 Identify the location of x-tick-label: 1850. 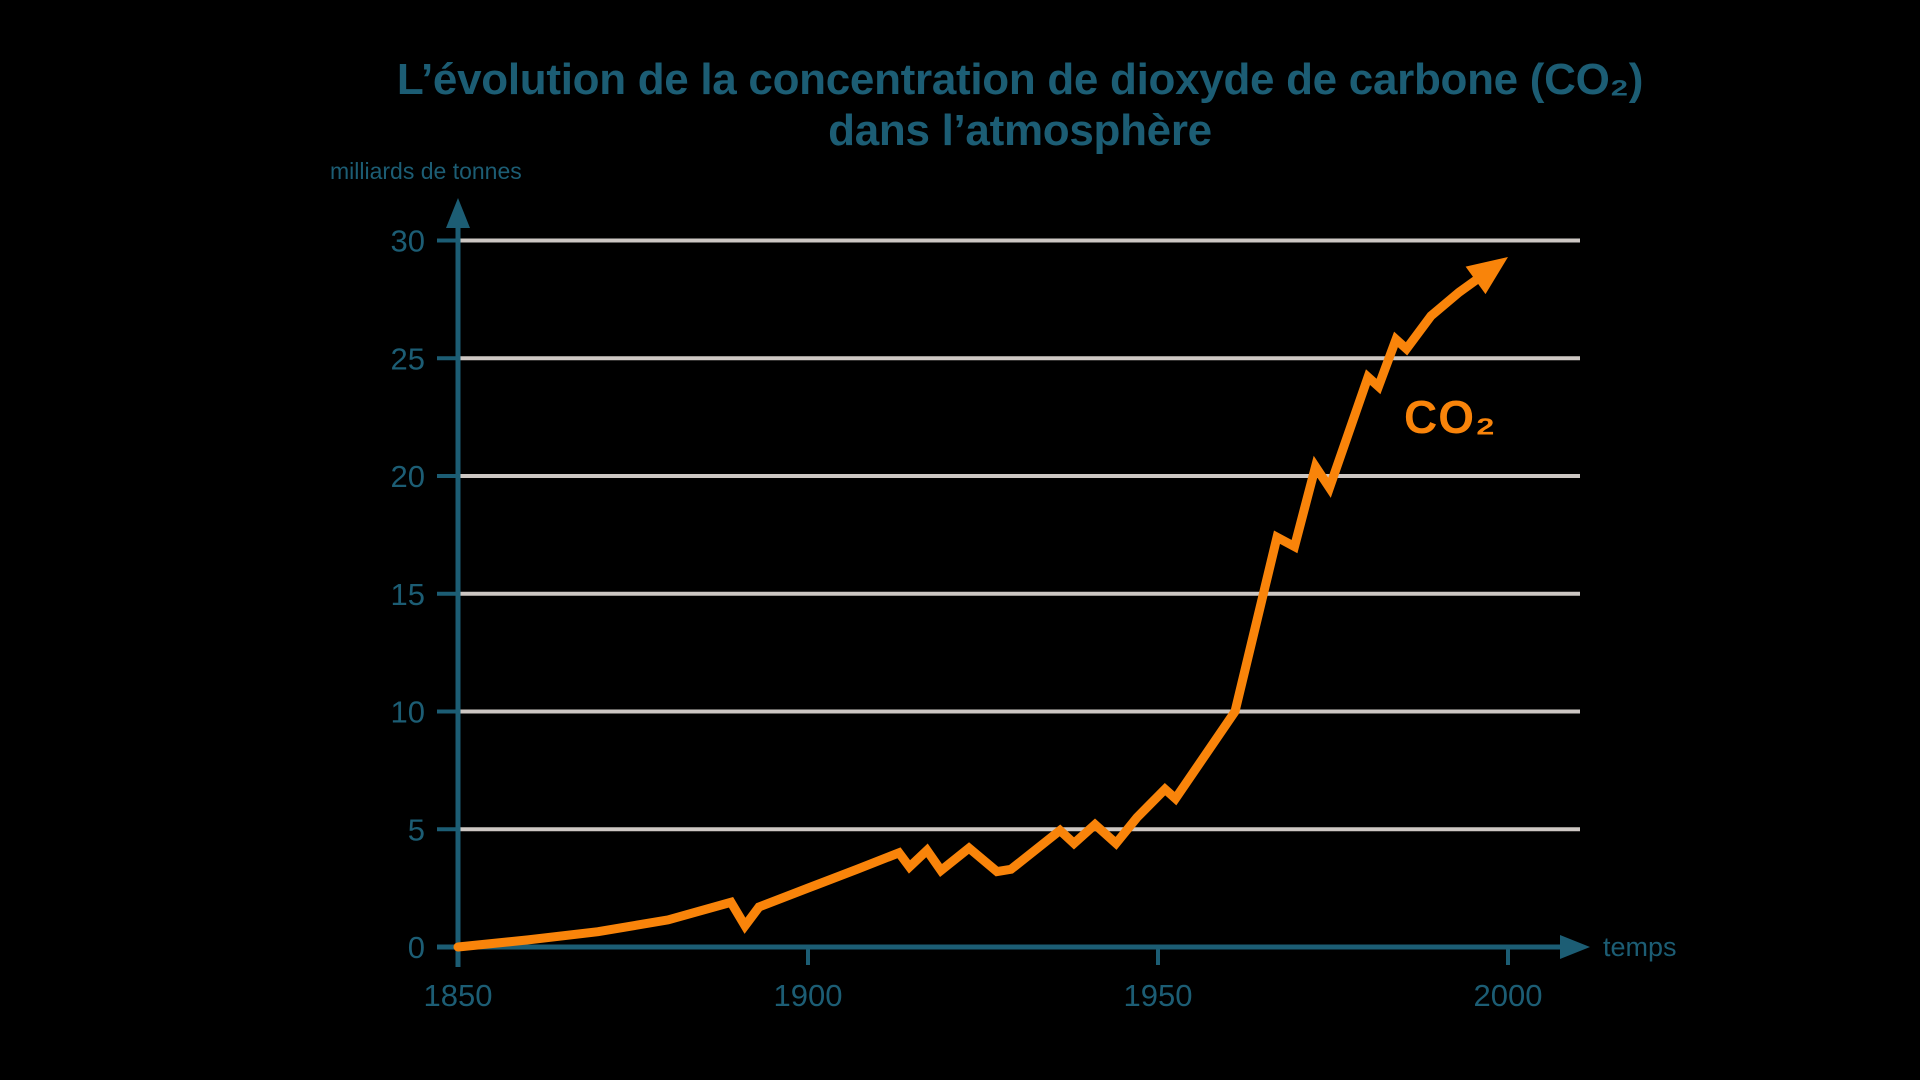
(458, 995).